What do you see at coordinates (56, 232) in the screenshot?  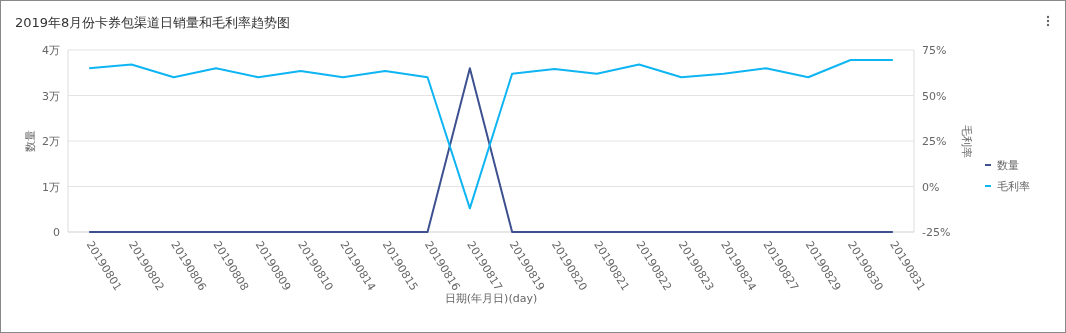 I see `y-tick-label: 0` at bounding box center [56, 232].